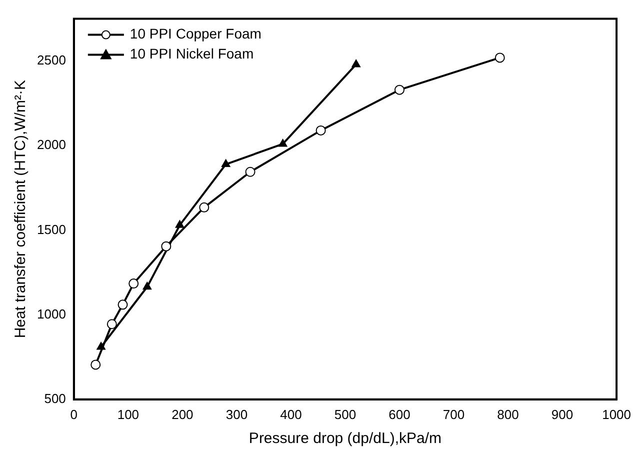 The image size is (642, 460). I want to click on x-tick-label: 300, so click(237, 414).